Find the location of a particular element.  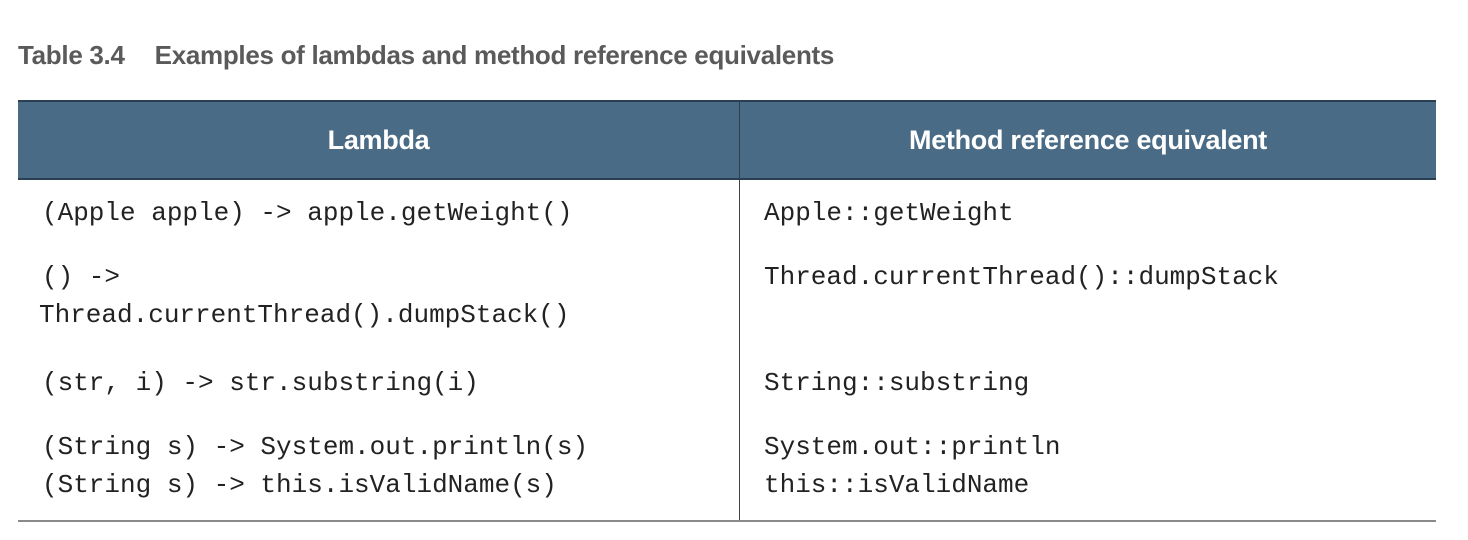

lambda-row-2-line-1: () -> is located at coordinates (81, 277).